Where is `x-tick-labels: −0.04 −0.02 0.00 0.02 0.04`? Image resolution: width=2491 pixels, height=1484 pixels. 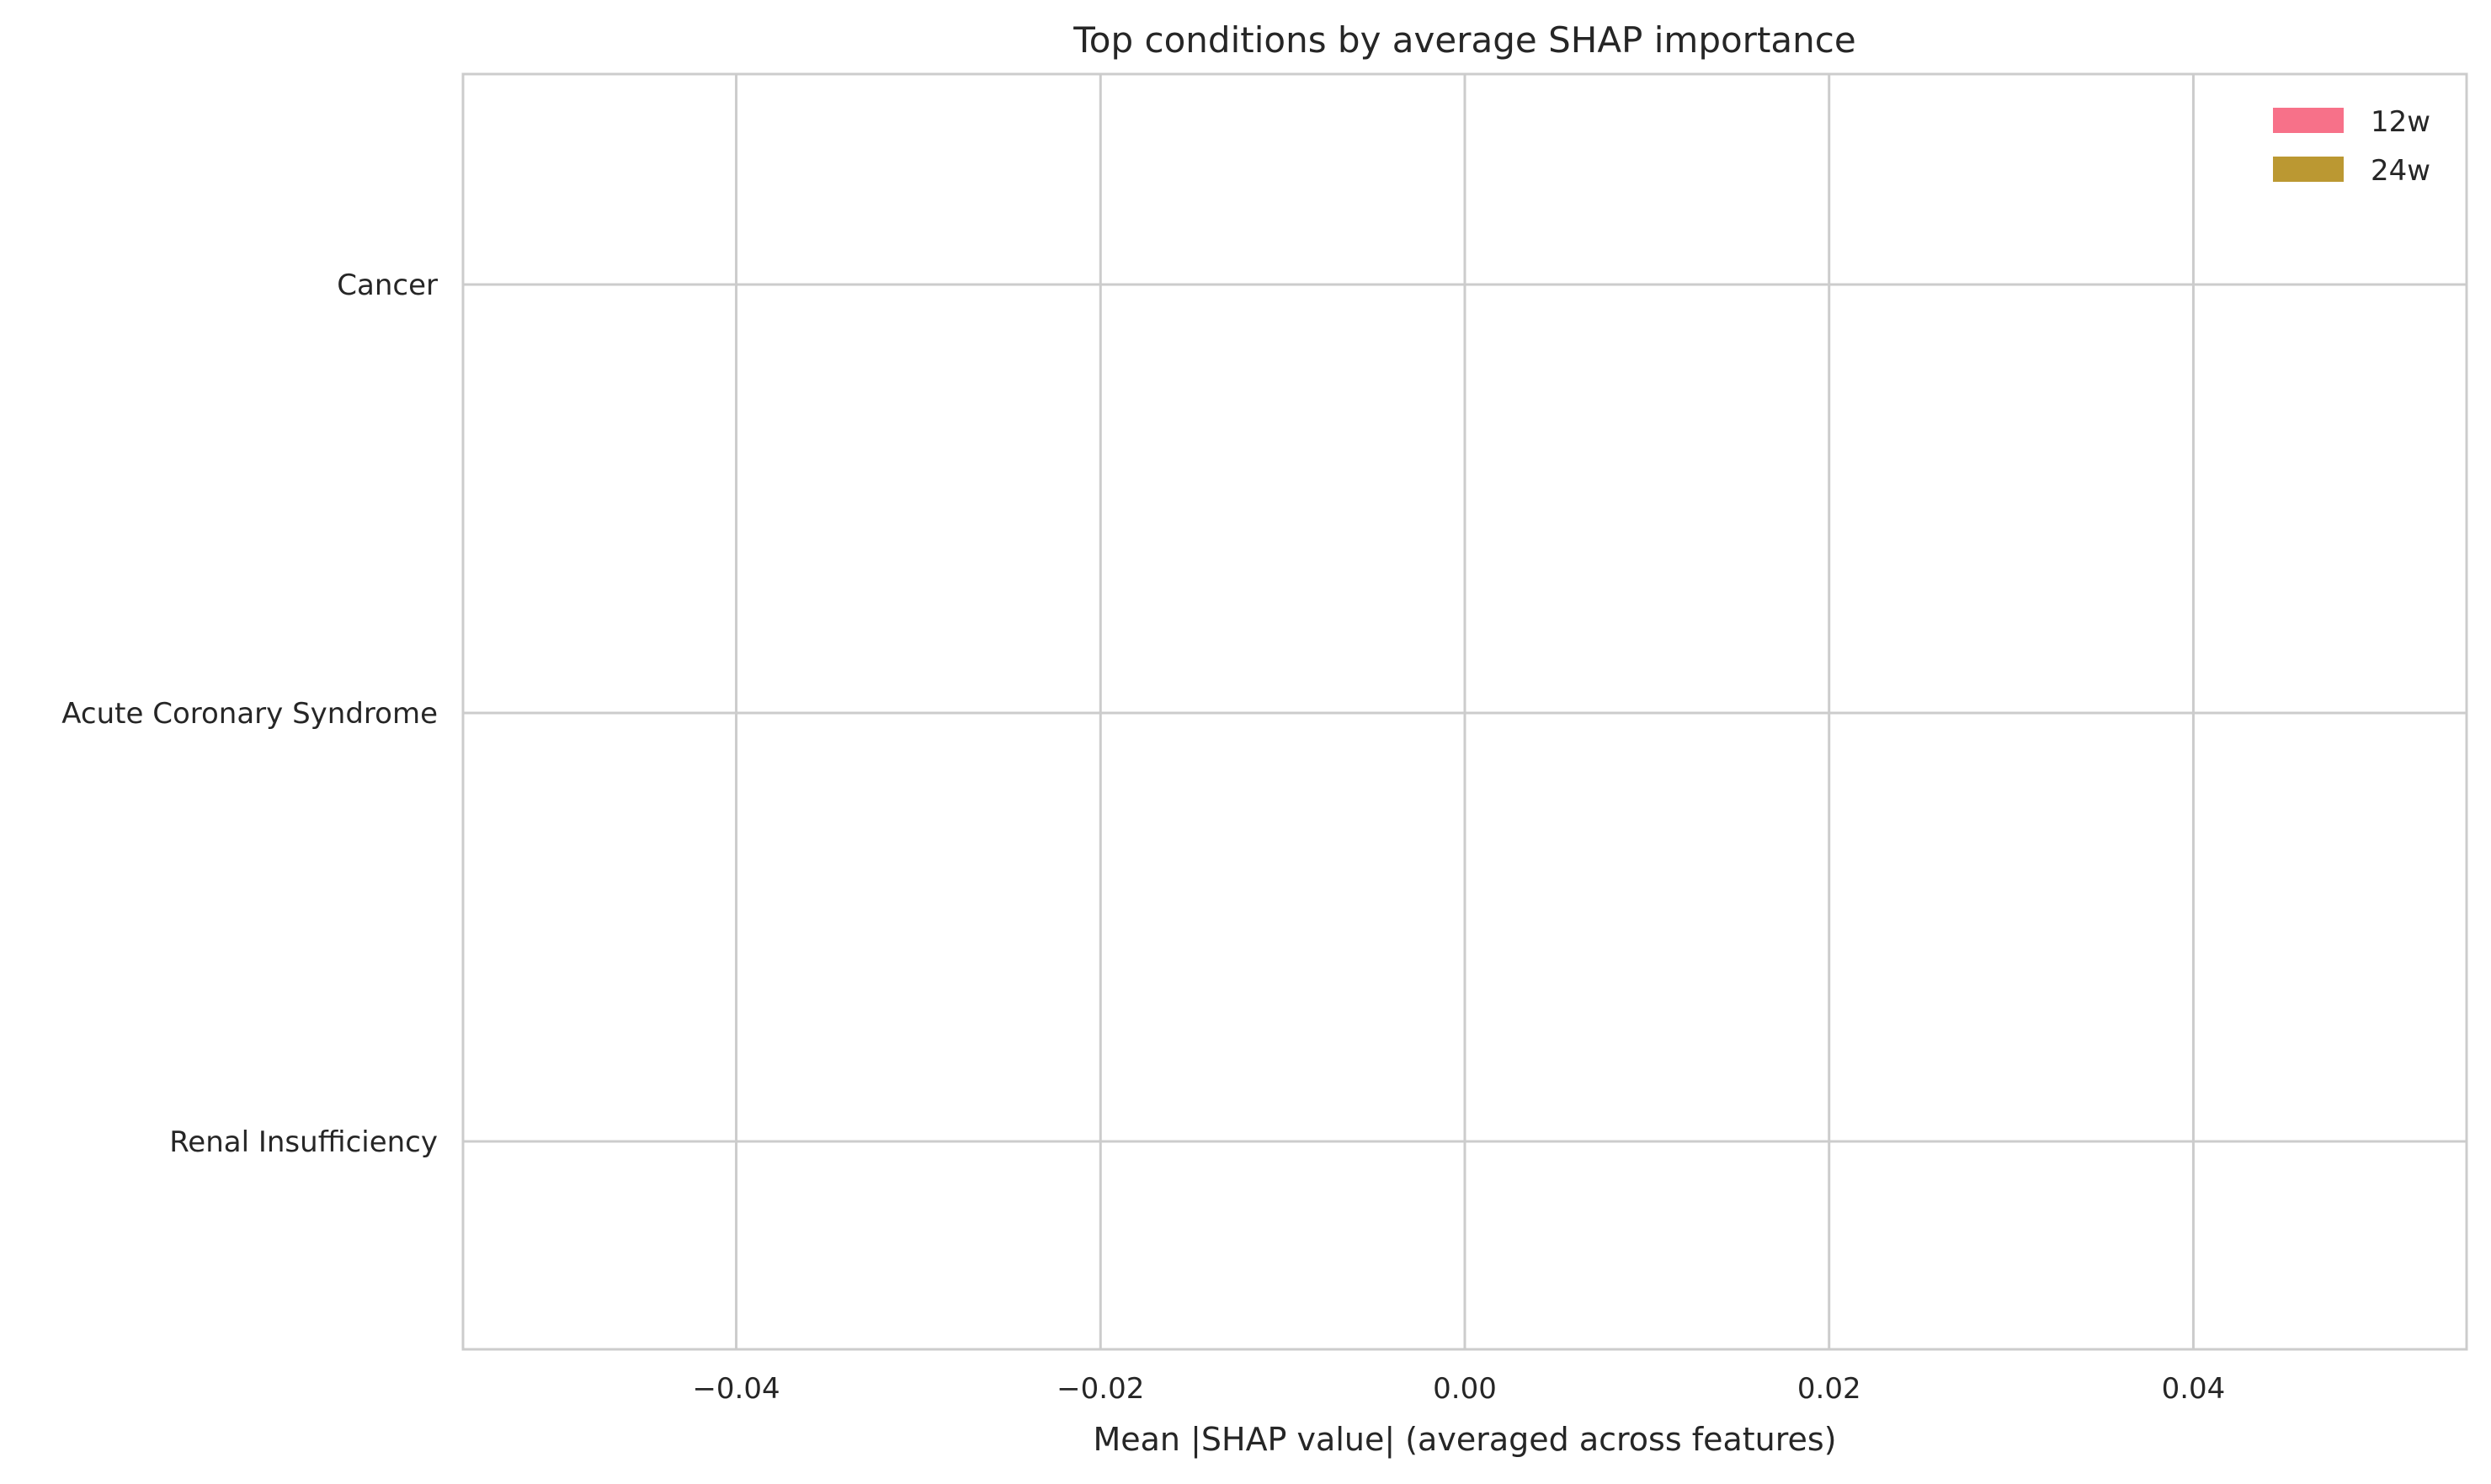
x-tick-labels: −0.04 −0.02 0.00 0.02 0.04 is located at coordinates (1458, 1389).